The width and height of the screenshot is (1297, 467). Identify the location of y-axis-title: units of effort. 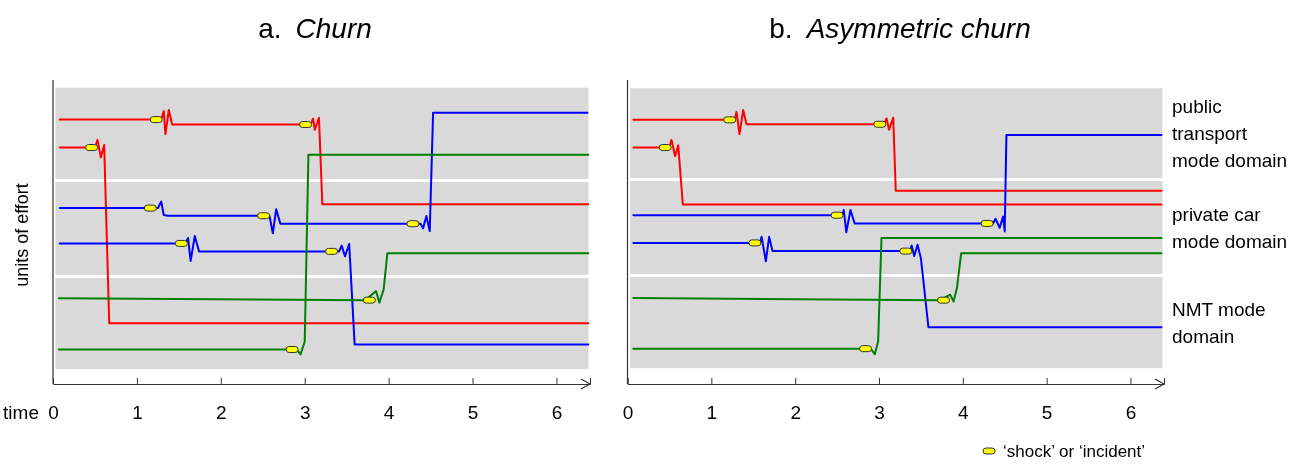
(22, 235).